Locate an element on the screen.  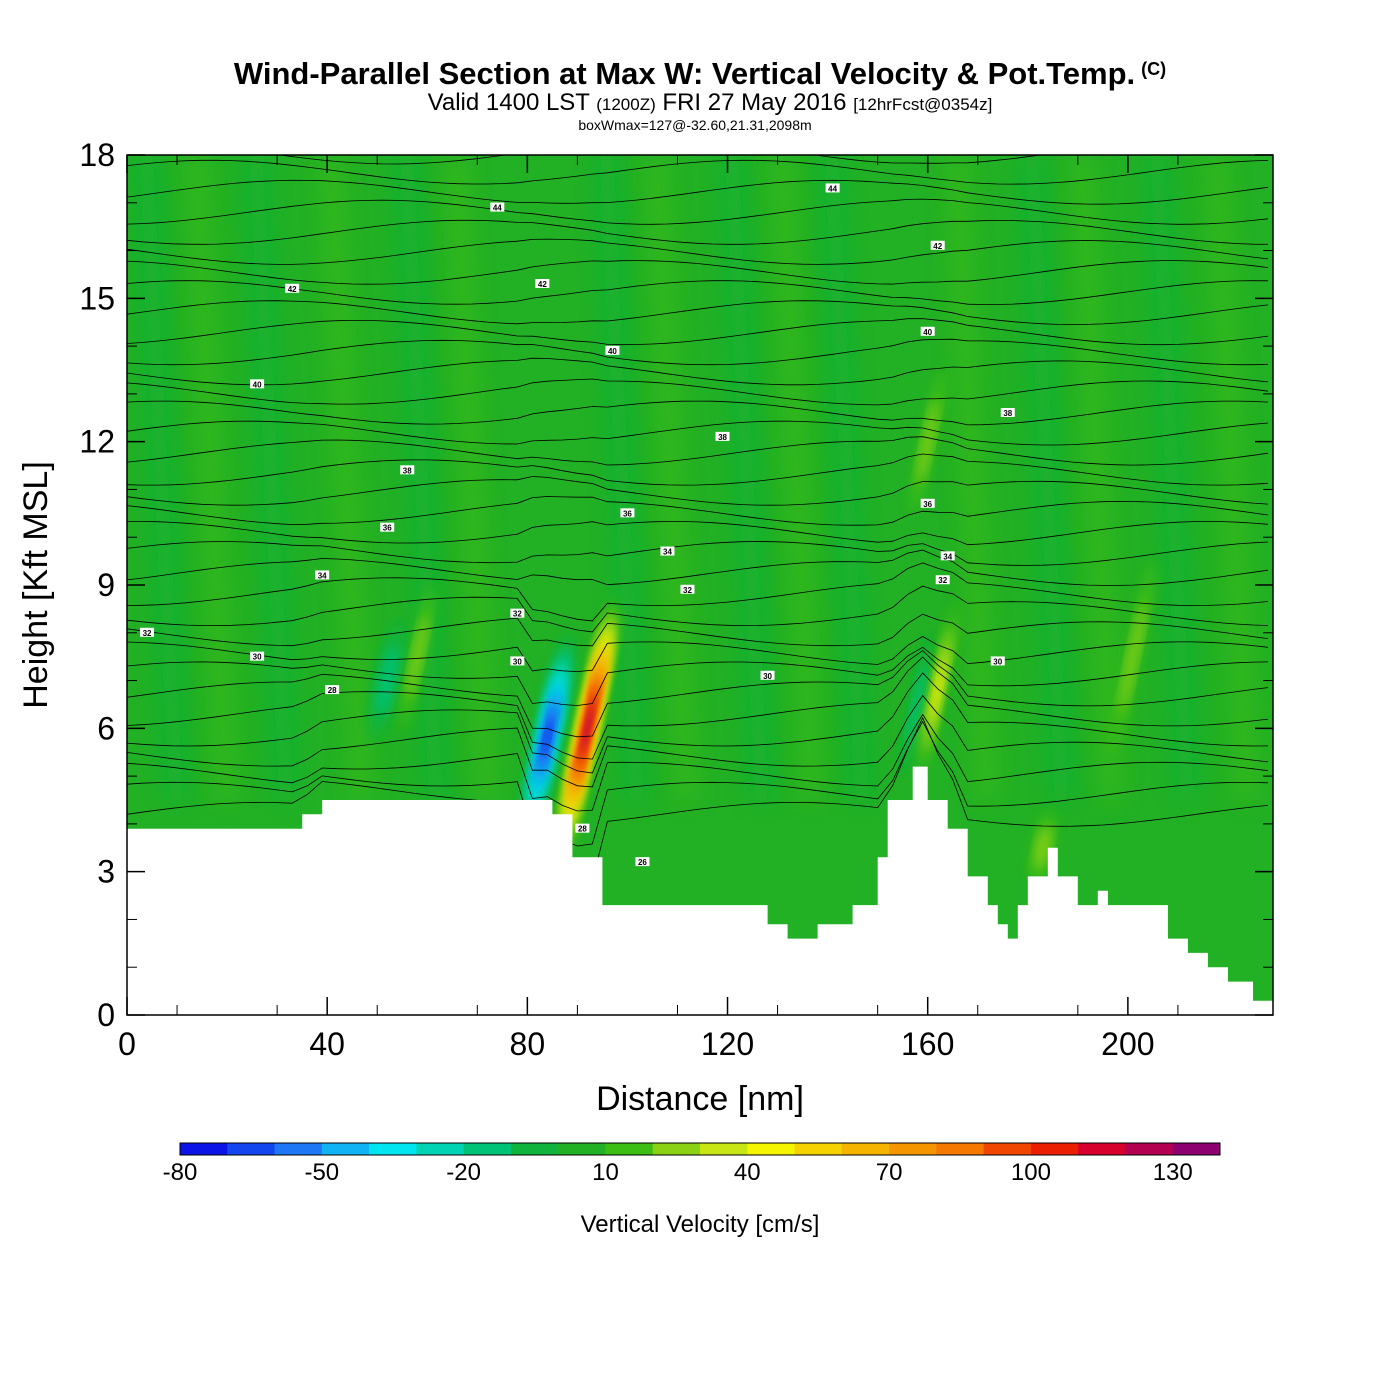
colorbar-tick-label: -80 is located at coordinates (180, 1172).